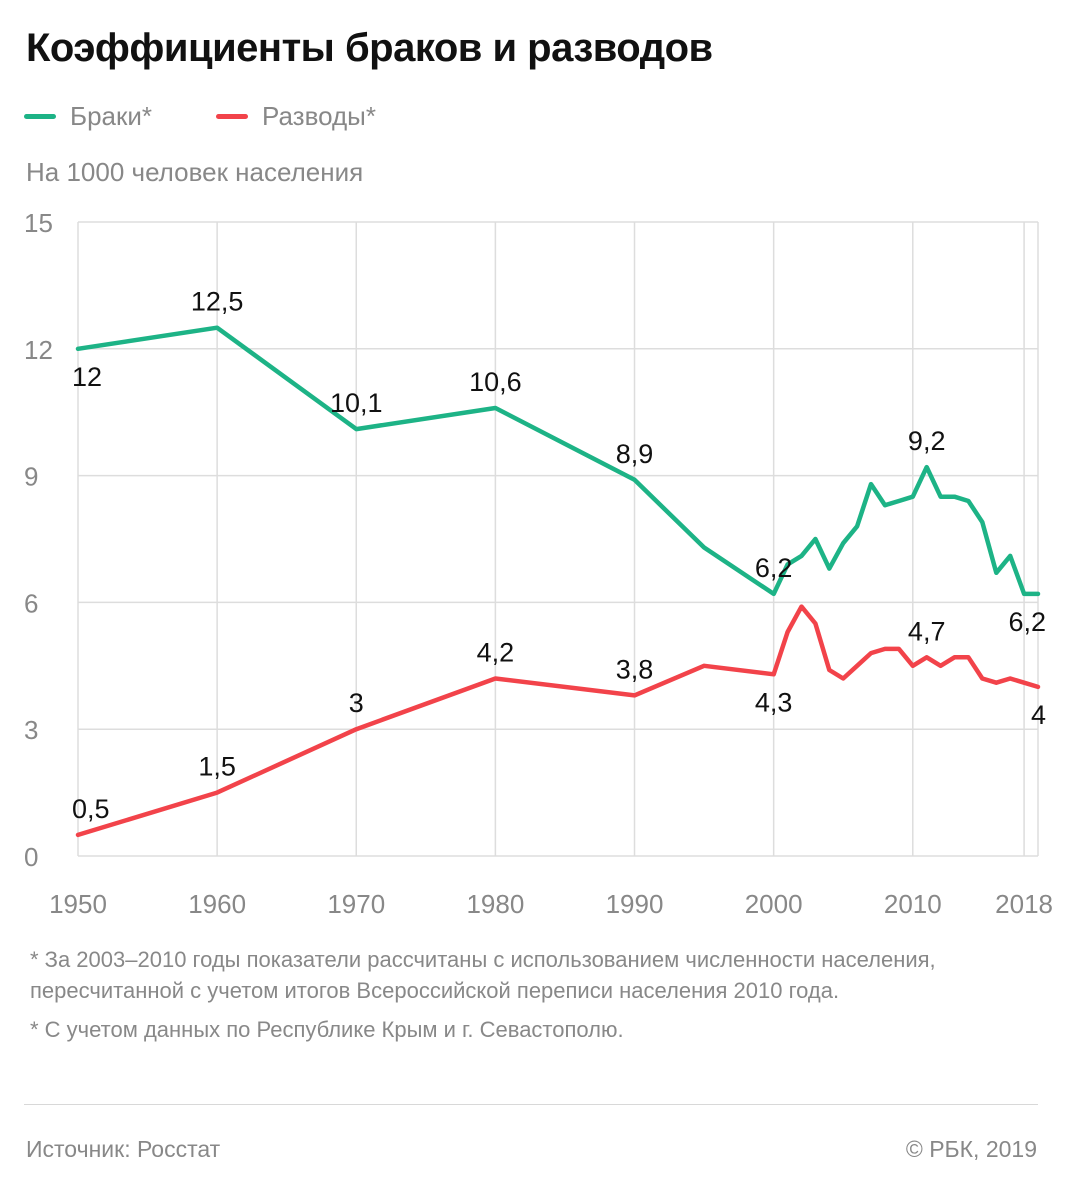 Image resolution: width=1067 pixels, height=1200 pixels. What do you see at coordinates (217, 767) in the screenshot?
I see `data-label-divorces: 1,5` at bounding box center [217, 767].